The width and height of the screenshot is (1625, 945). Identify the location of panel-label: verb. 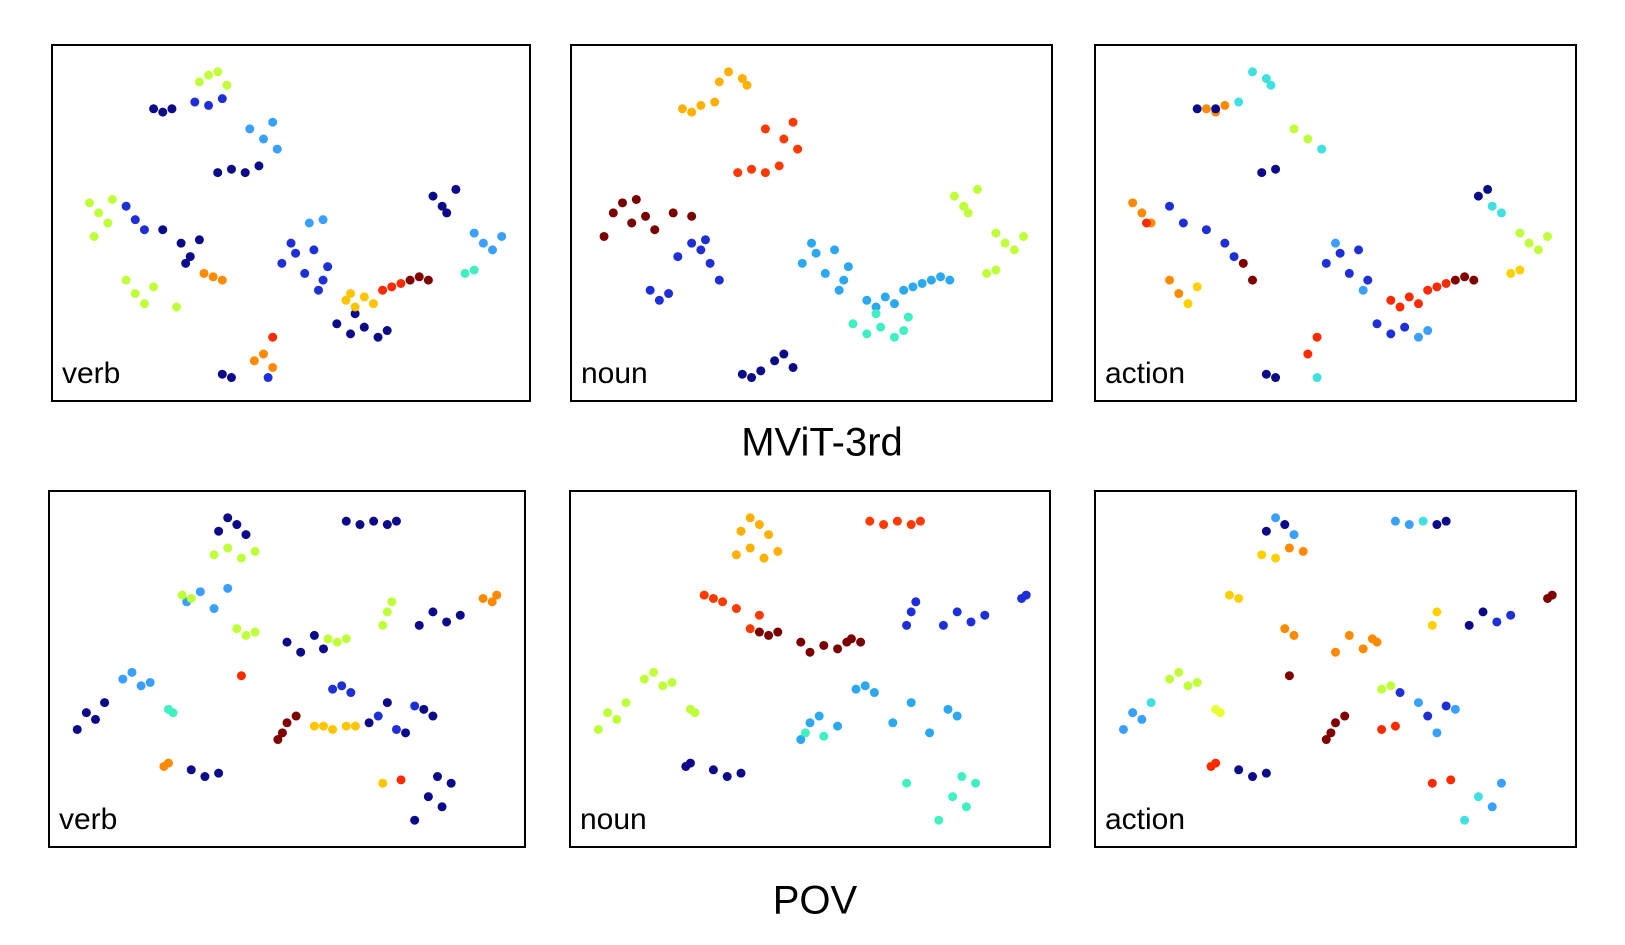
(88, 819).